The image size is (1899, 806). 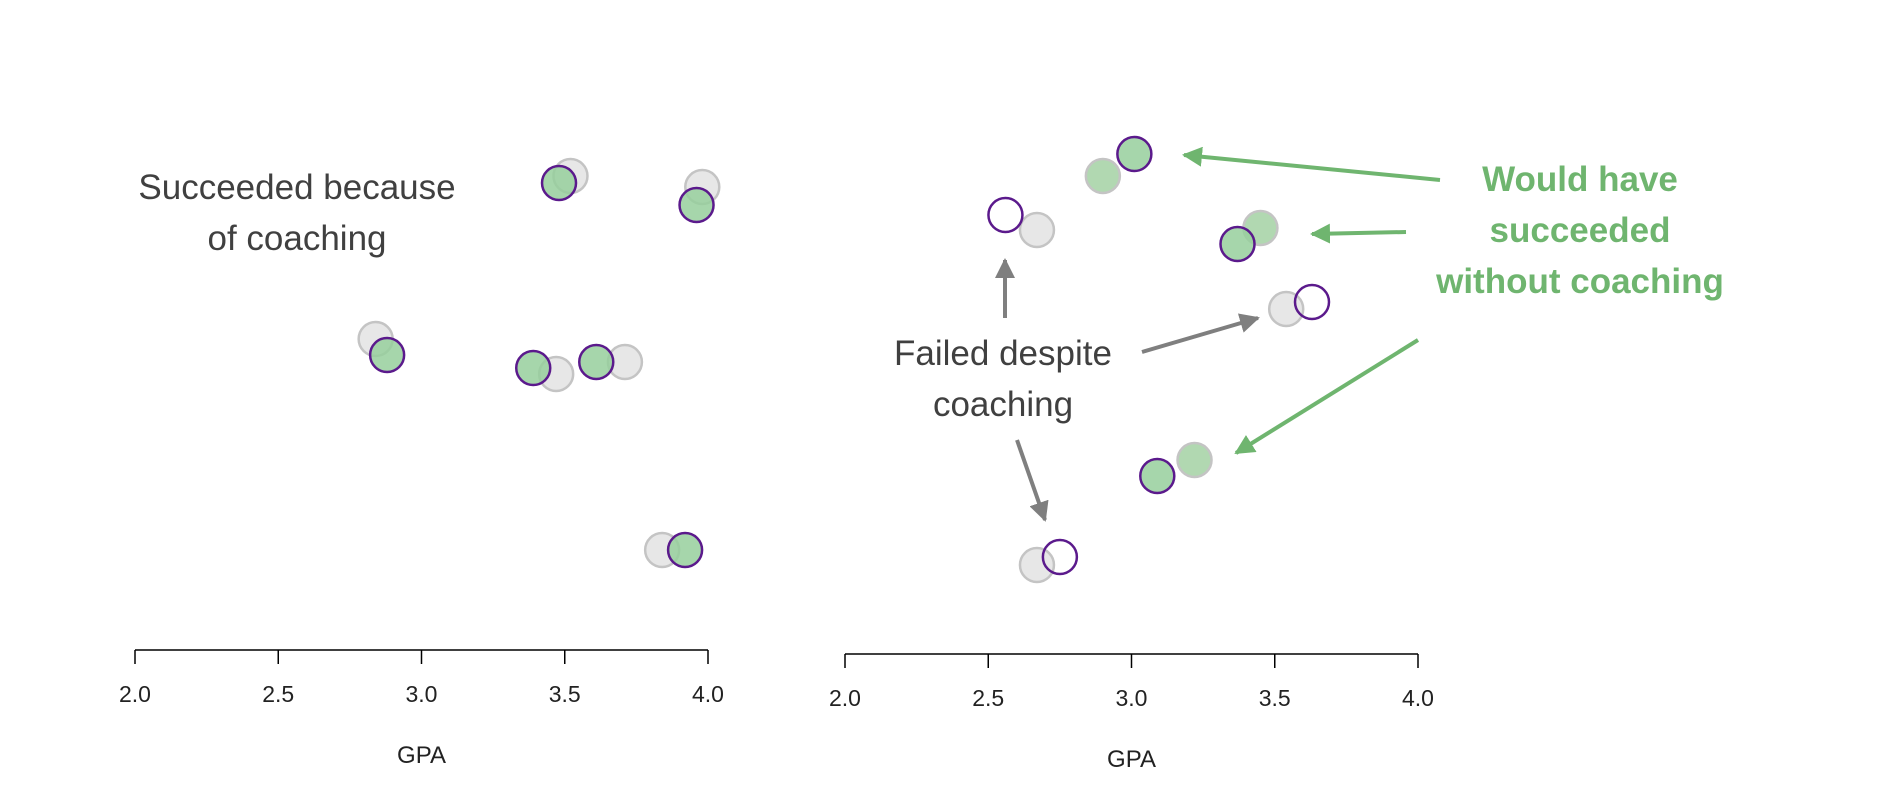 I want to click on annotation-succeeded-because: Succeeded because of coaching, so click(x=296, y=213).